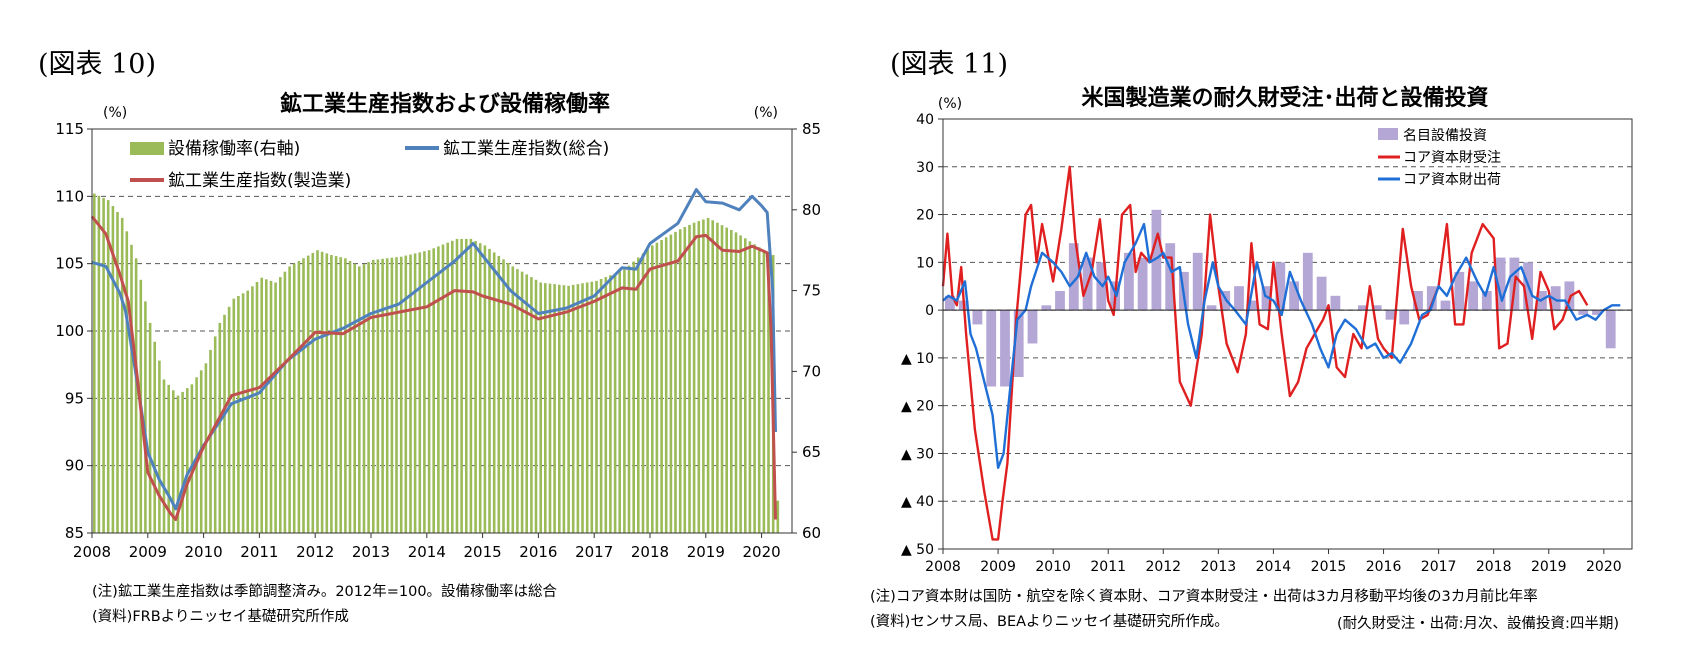 Image resolution: width=1707 pixels, height=663 pixels. I want to click on x-tick-label: 2019, so click(1549, 567).